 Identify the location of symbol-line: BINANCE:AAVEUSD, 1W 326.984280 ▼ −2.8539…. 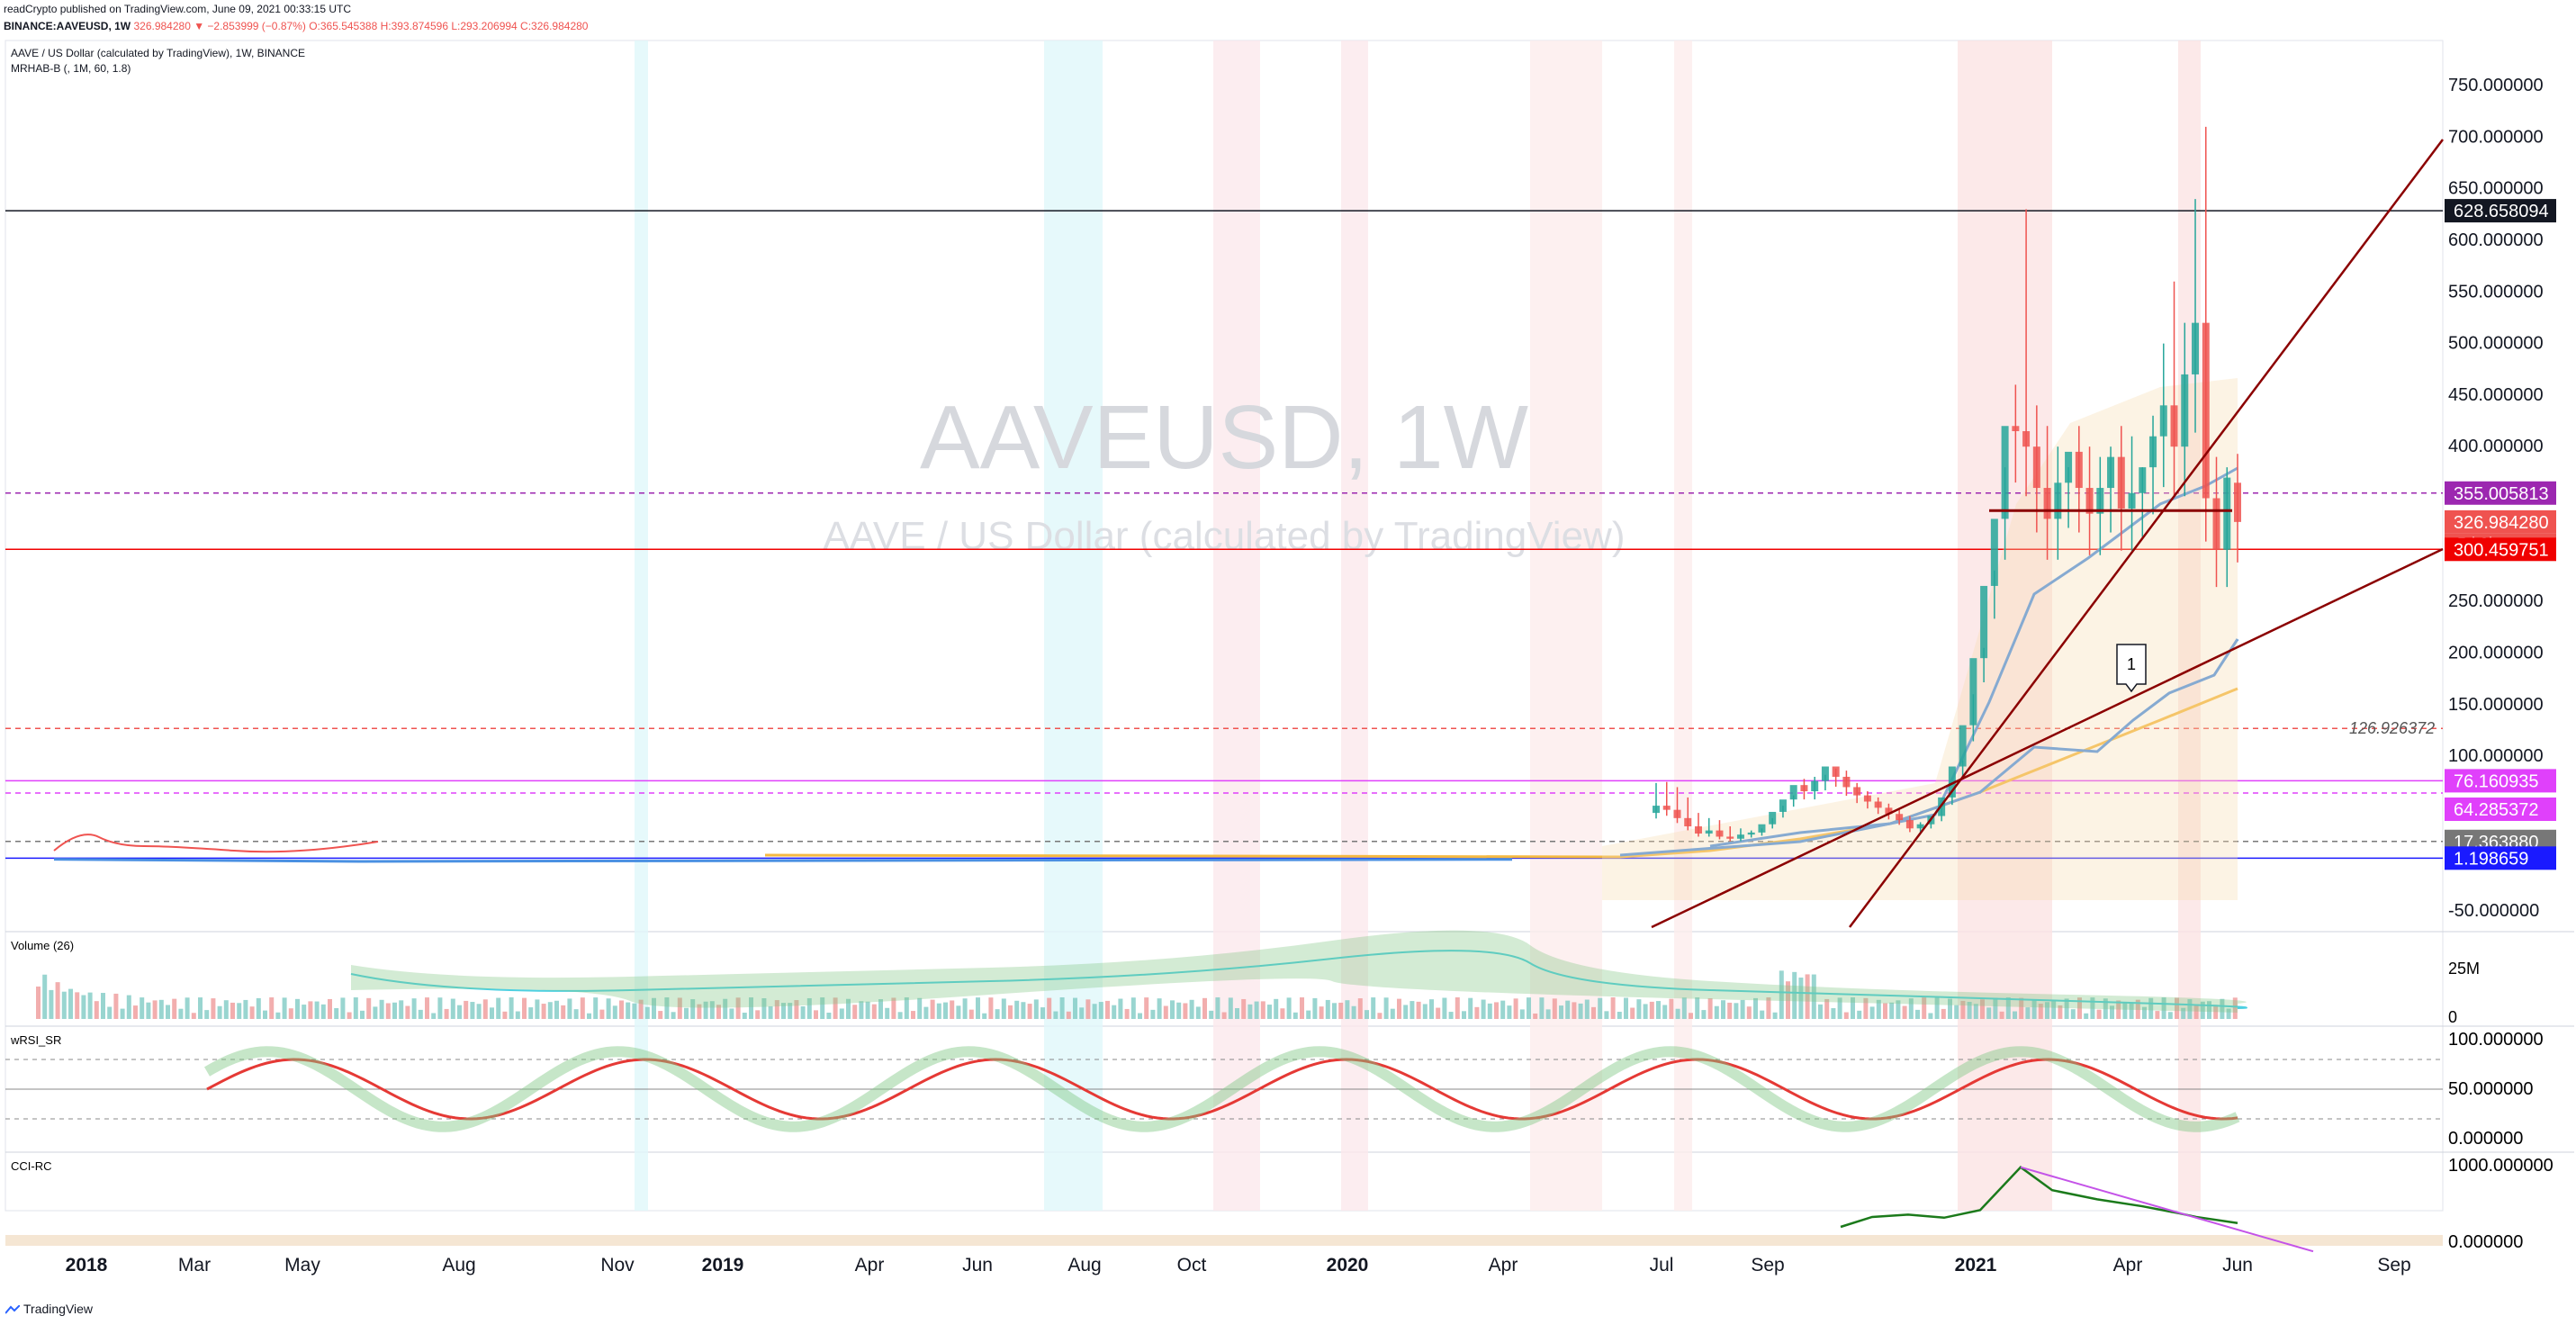
(296, 26).